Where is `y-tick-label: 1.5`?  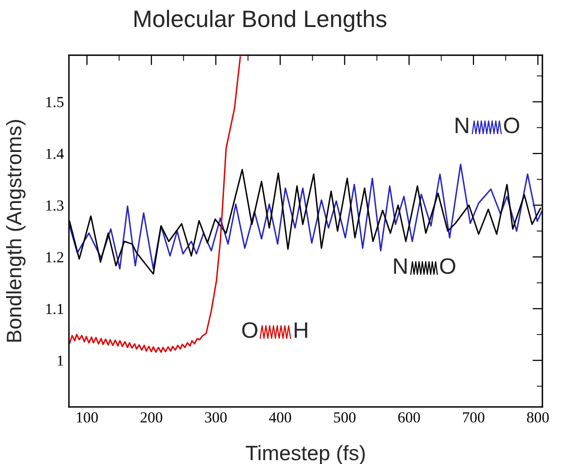
y-tick-label: 1.5 is located at coordinates (55, 102).